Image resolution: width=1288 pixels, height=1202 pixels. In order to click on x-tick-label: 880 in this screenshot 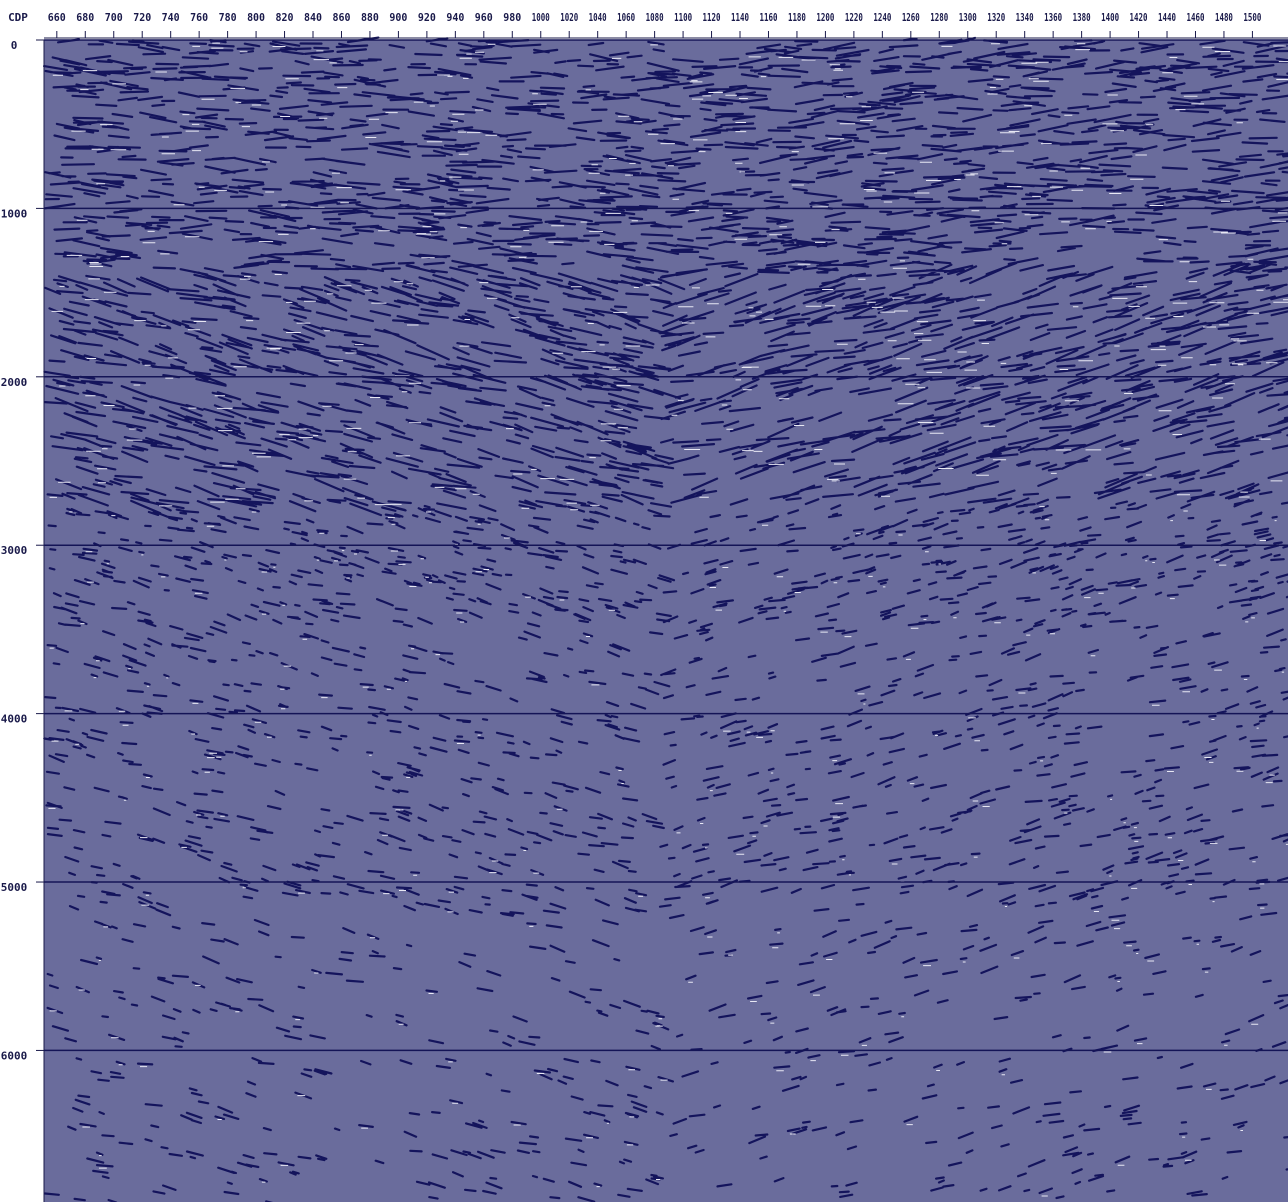, I will do `click(370, 17)`.